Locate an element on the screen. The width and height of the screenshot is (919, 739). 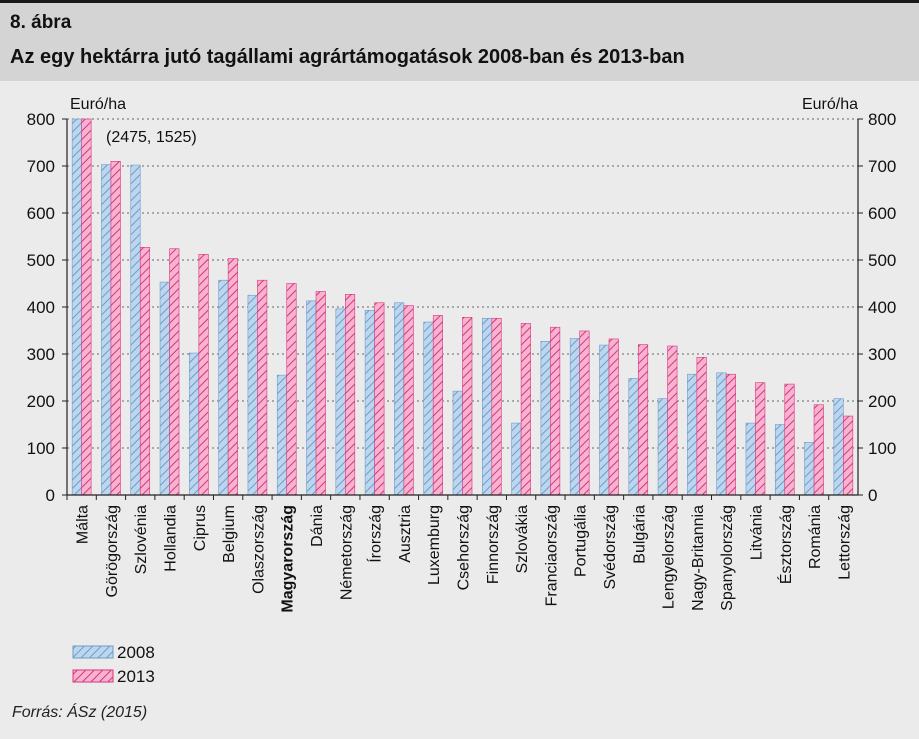
x-category-label: Ciprus is located at coordinates (200, 528).